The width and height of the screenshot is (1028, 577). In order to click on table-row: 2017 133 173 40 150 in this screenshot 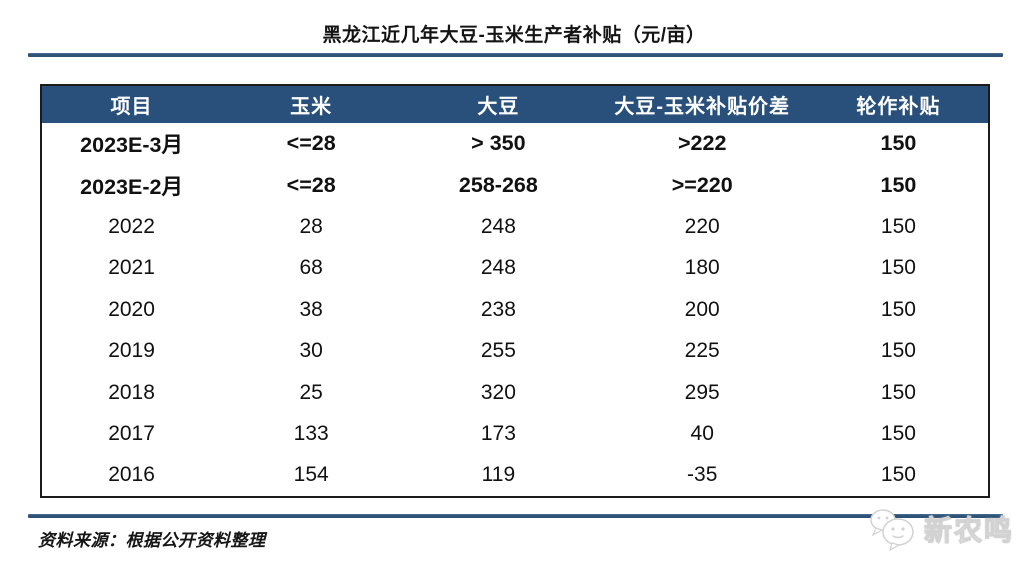, I will do `click(515, 435)`.